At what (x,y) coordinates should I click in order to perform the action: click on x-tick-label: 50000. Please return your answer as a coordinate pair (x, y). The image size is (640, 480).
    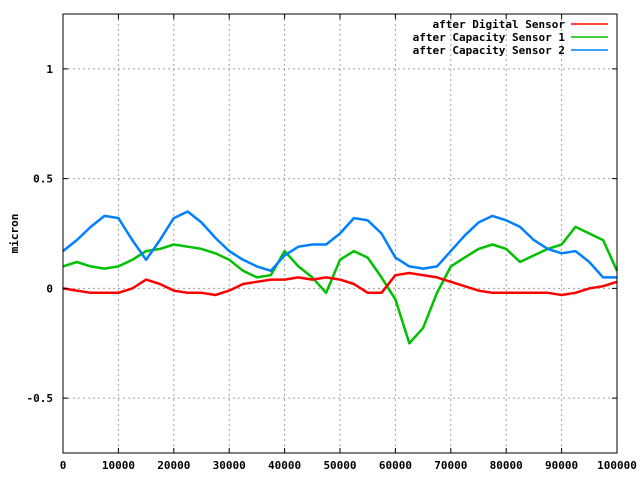
    Looking at the image, I should click on (339, 465).